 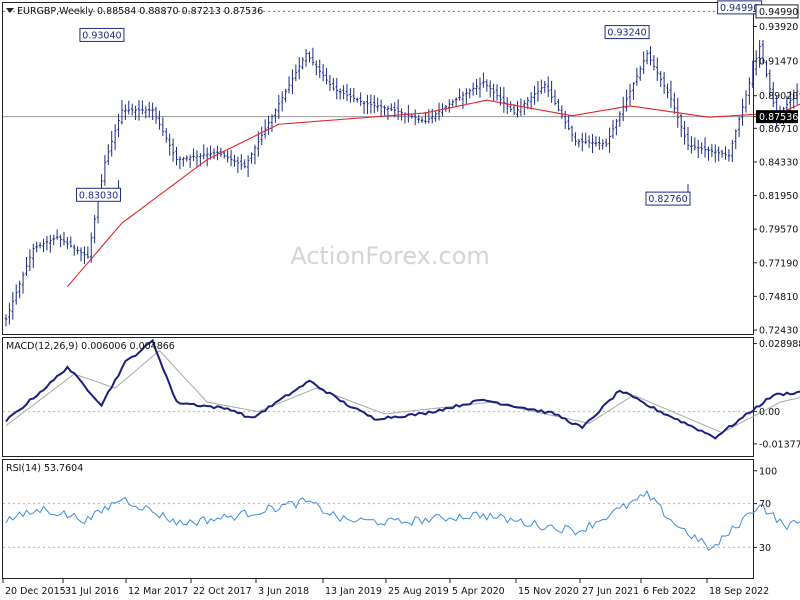 I want to click on current-price-tag, so click(x=777, y=117).